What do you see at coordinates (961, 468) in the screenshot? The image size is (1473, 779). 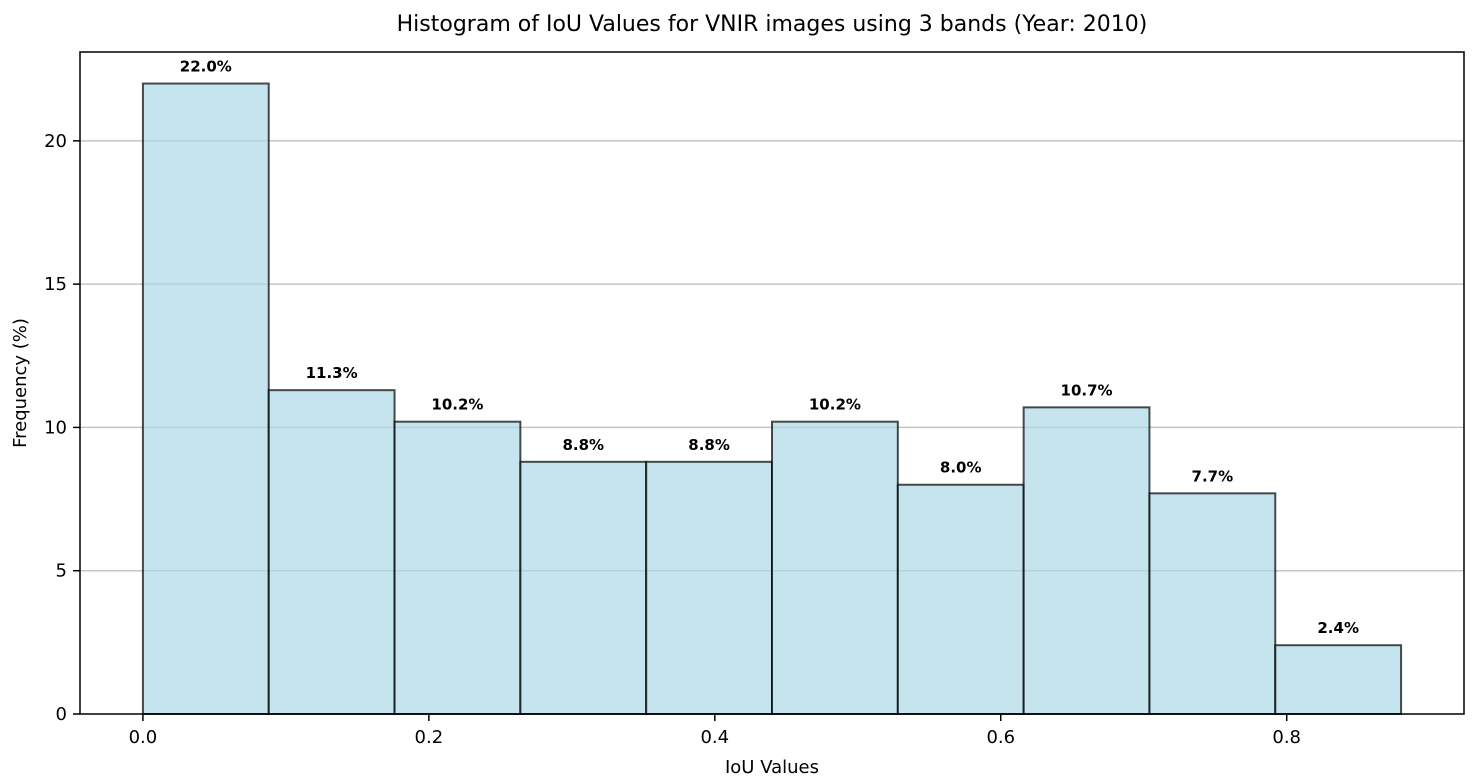 I see `bar-value-label-6: 8.0%` at bounding box center [961, 468].